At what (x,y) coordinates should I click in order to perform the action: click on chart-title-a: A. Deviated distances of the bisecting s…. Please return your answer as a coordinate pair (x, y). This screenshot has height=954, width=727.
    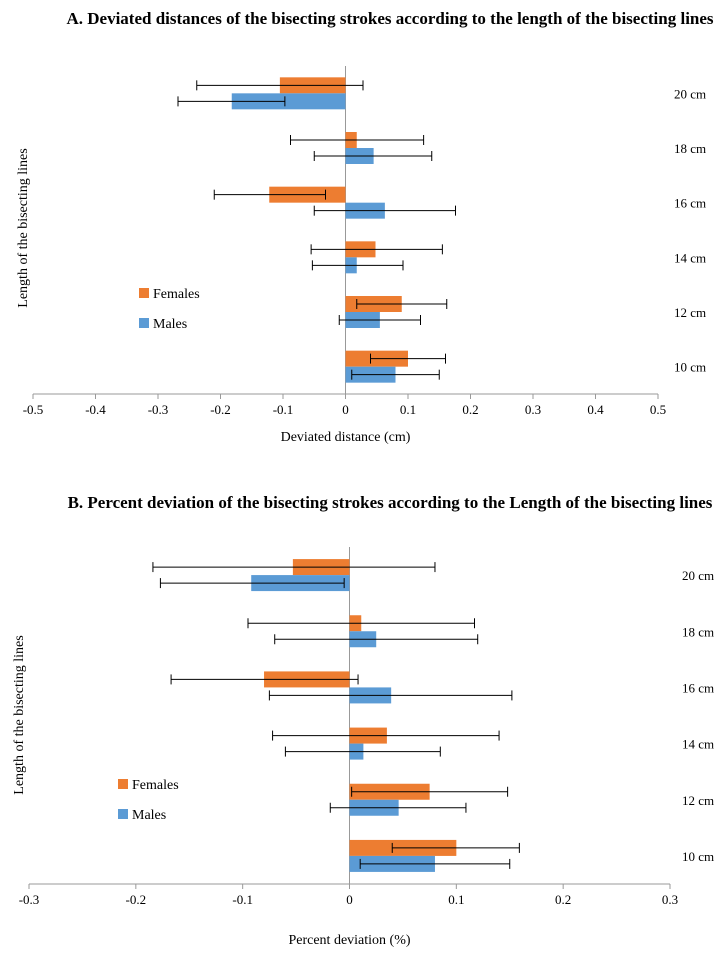
    Looking at the image, I should click on (390, 18).